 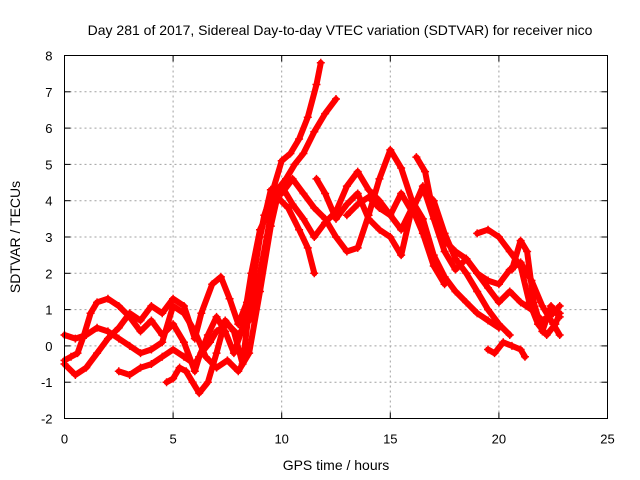 I want to click on x-tick-label: 10, so click(x=281, y=439).